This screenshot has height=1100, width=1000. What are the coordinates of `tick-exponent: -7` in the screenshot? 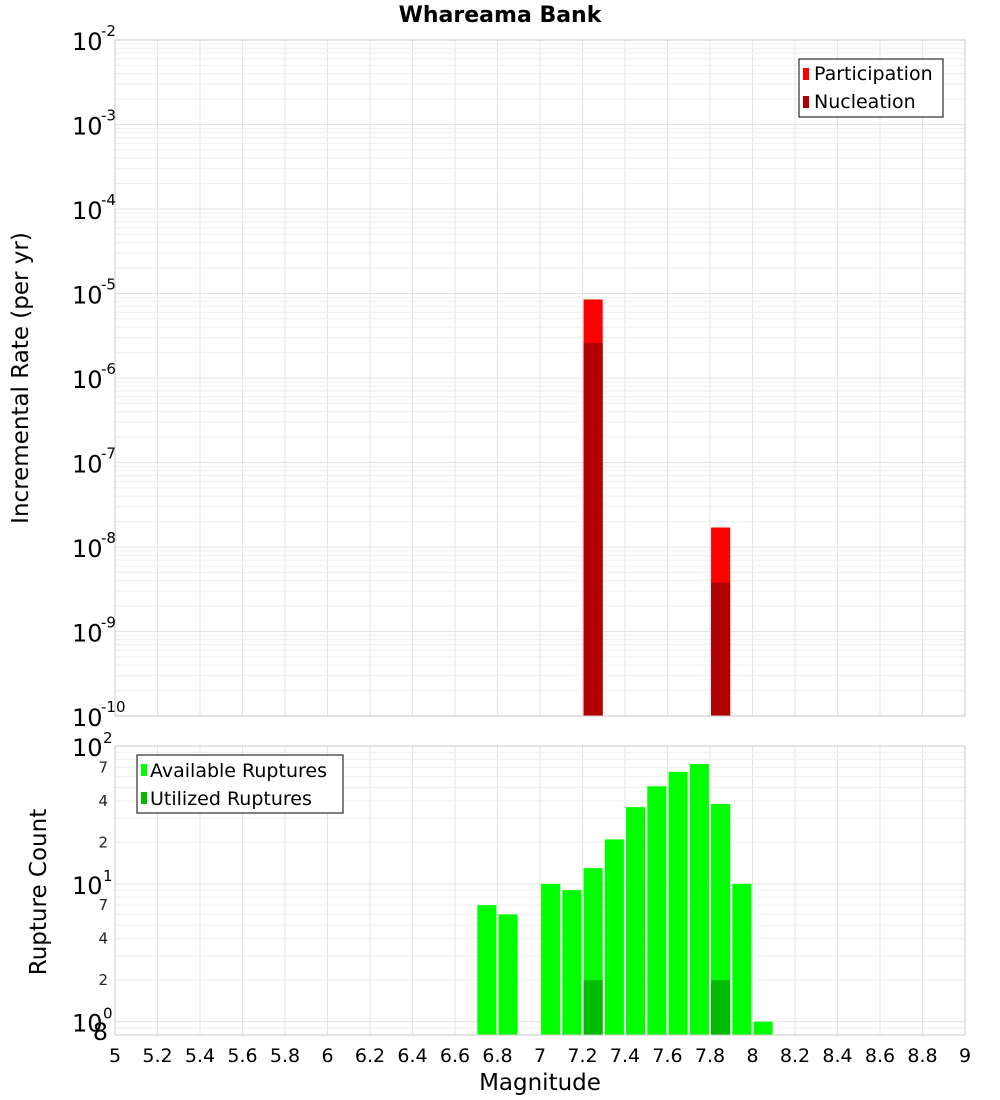 It's located at (108, 454).